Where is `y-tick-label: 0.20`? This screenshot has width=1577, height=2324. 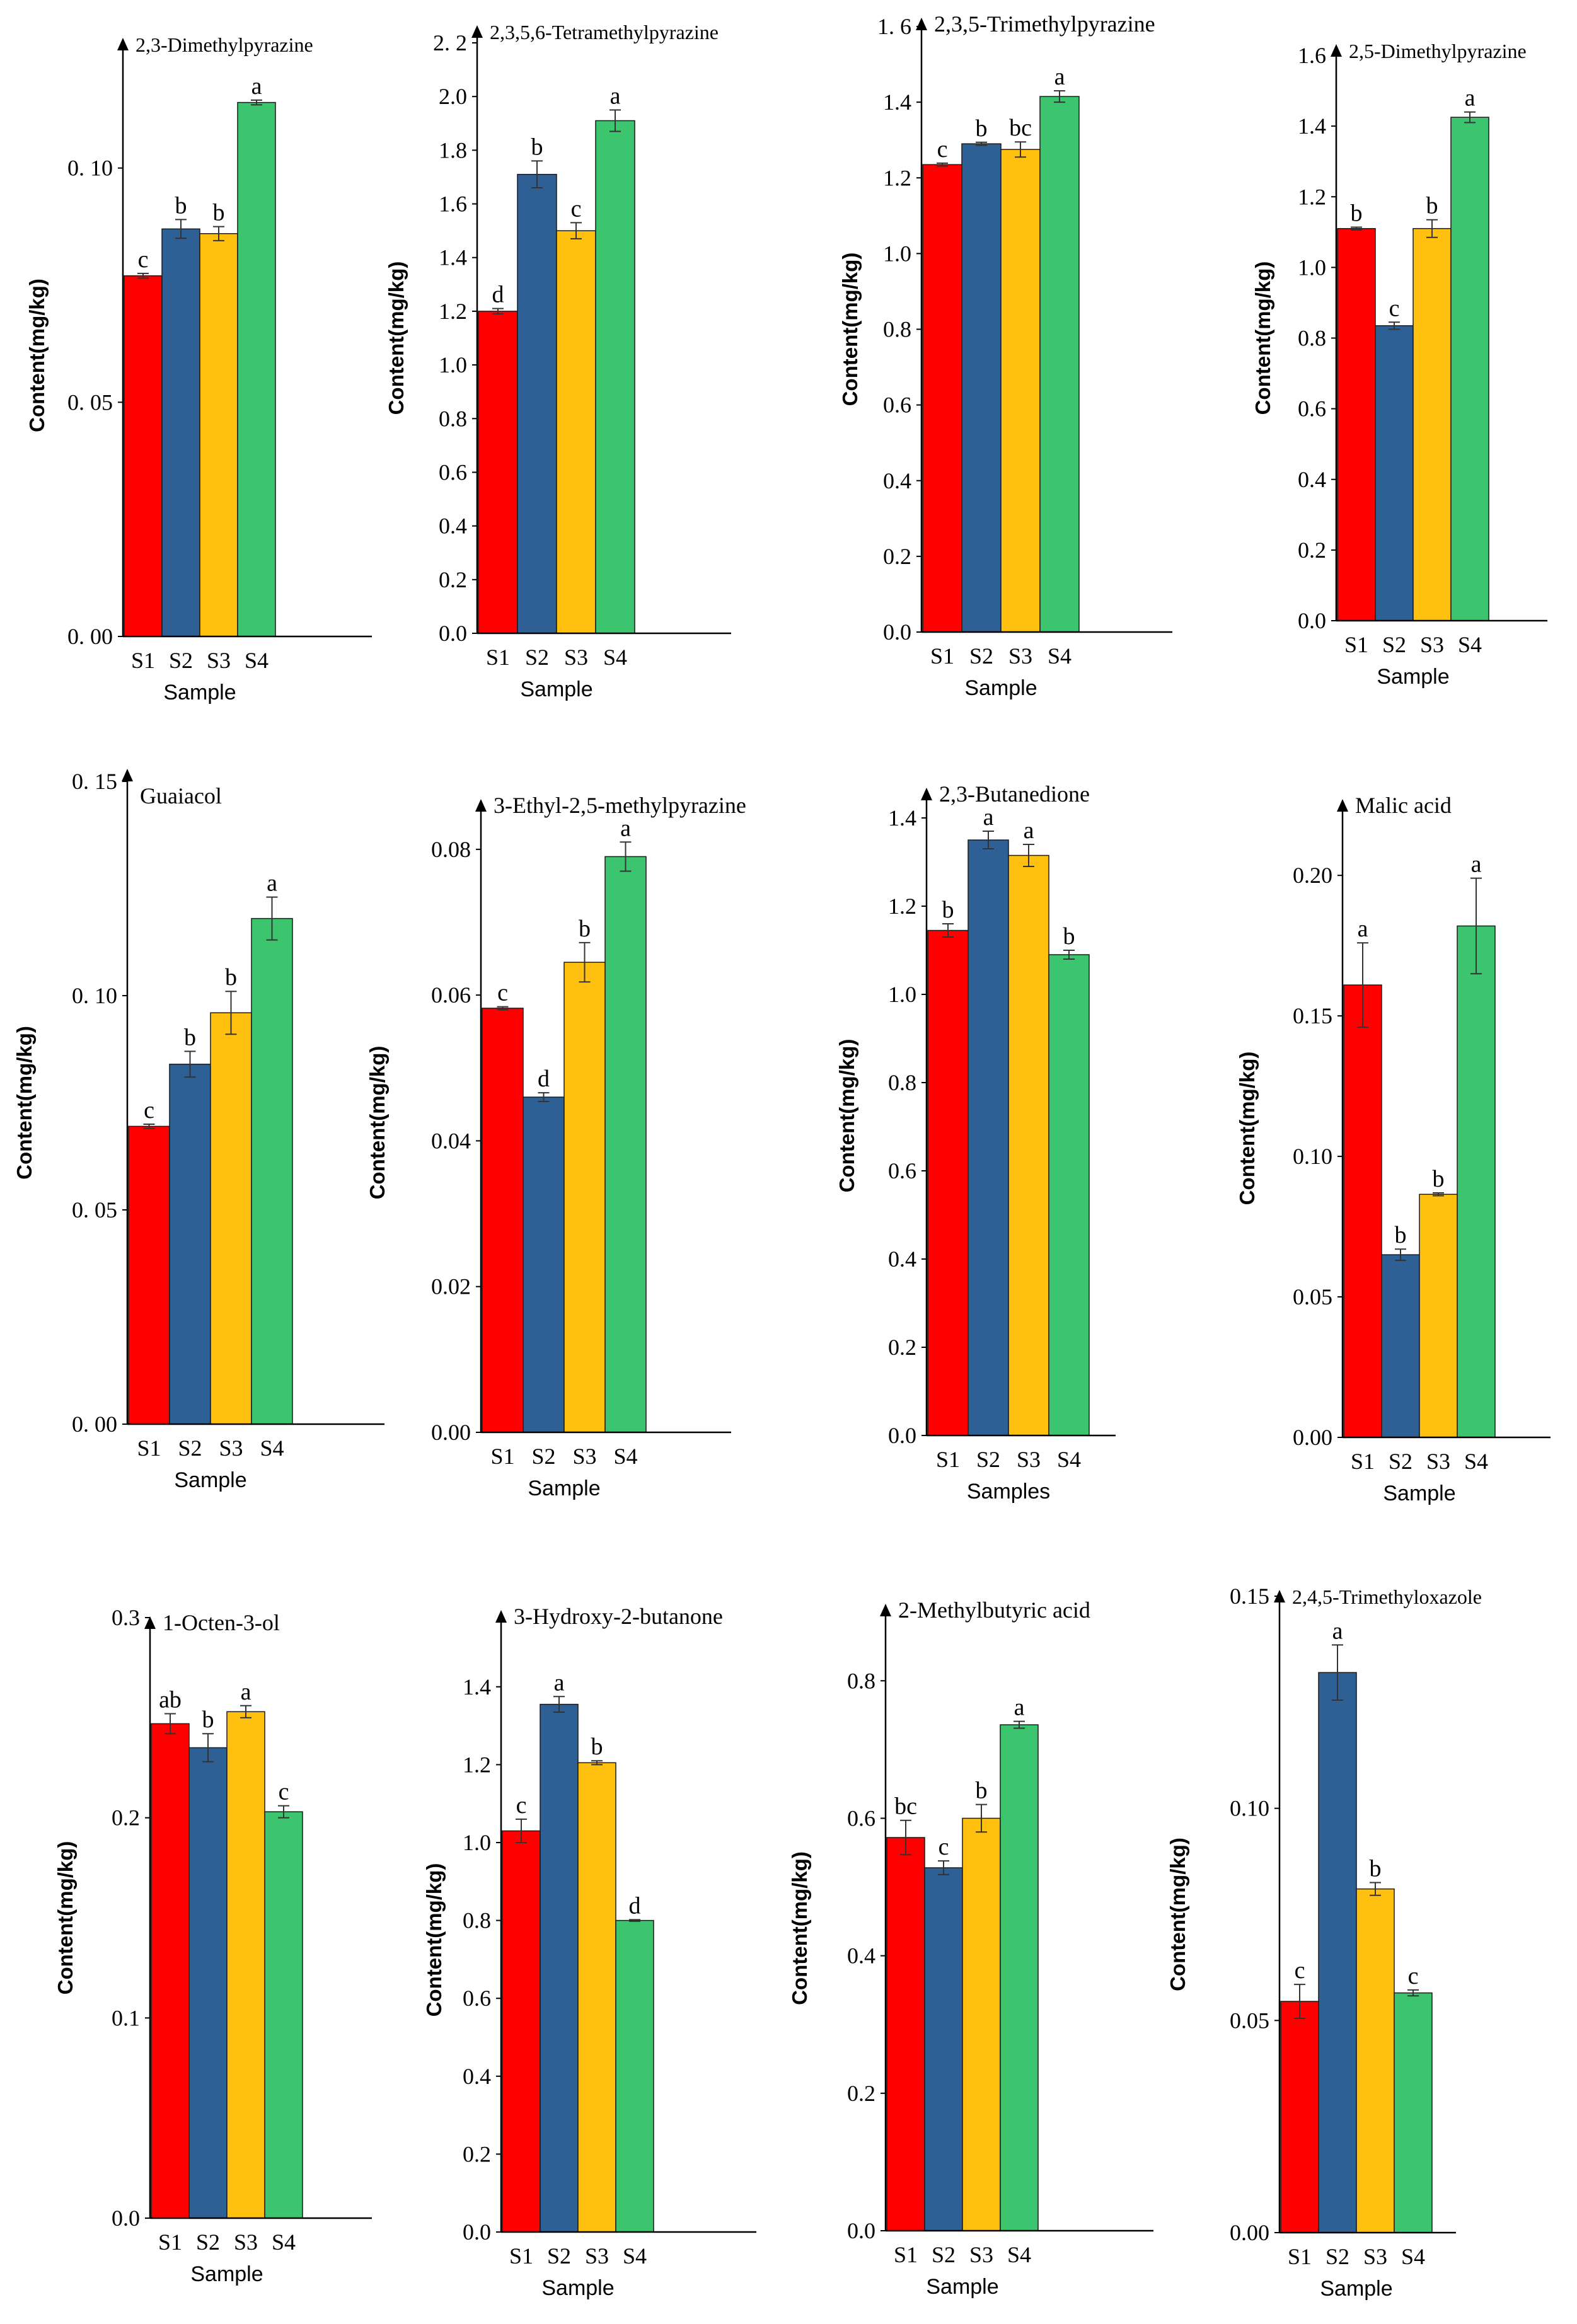 y-tick-label: 0.20 is located at coordinates (1313, 876).